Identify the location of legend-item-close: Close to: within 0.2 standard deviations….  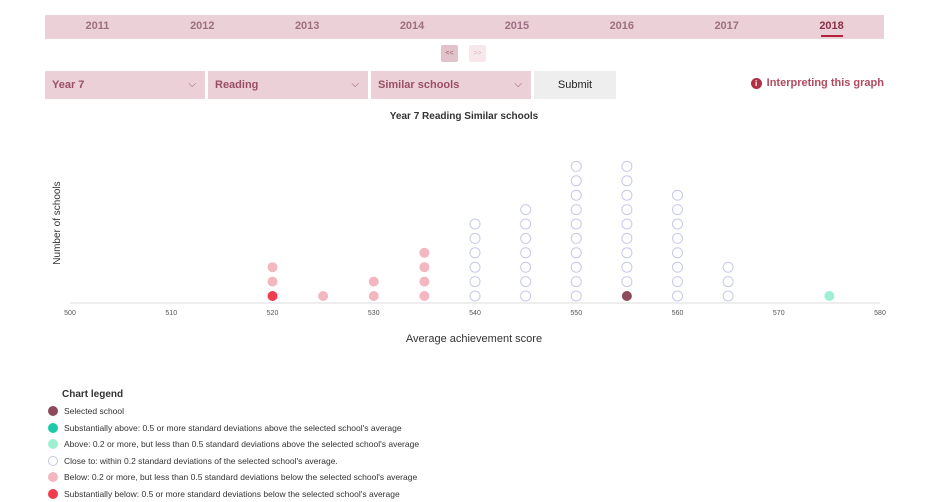
(233, 461).